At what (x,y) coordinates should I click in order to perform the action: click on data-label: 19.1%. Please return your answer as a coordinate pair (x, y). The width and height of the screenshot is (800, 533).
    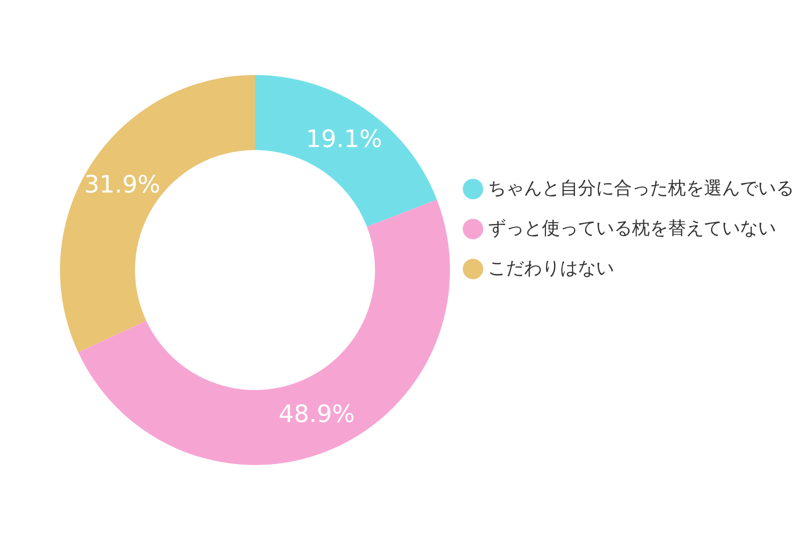
    Looking at the image, I should click on (344, 139).